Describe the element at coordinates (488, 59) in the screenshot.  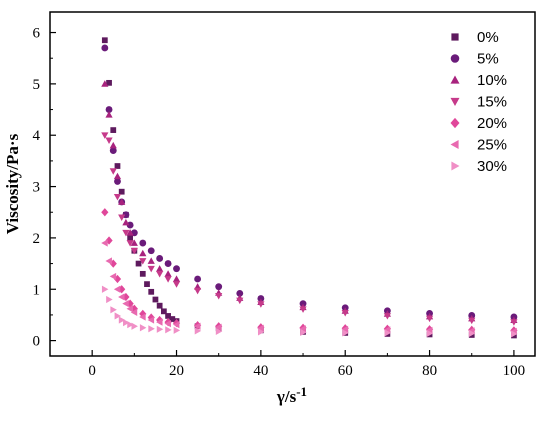
I see `legend-label: 5%` at that location.